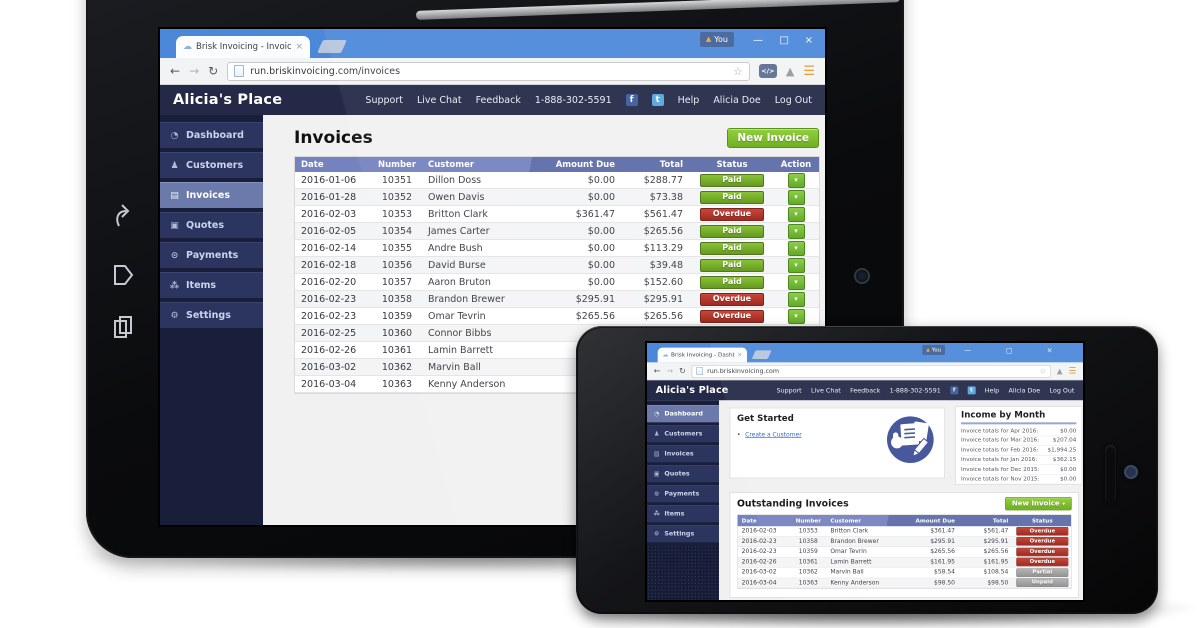 The image size is (1198, 628). Describe the element at coordinates (123, 329) in the screenshot. I see `device-recents-key-icon` at that location.